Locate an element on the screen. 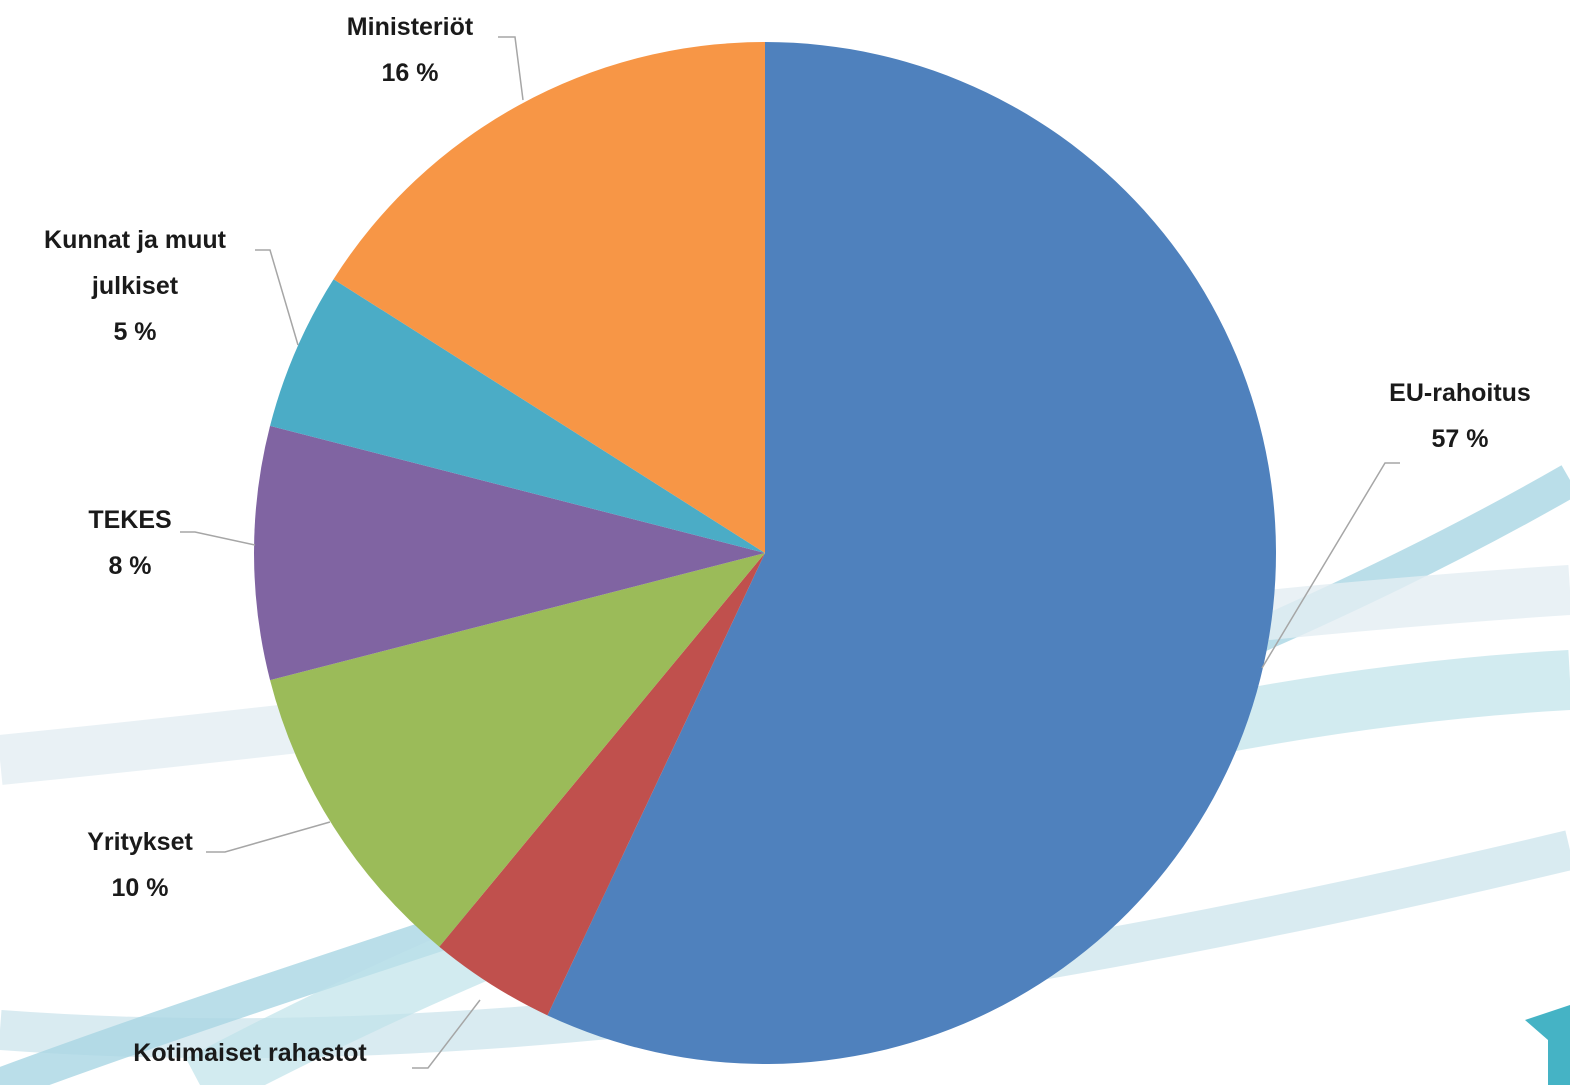 This screenshot has width=1570, height=1085. data-label: Kunnat ja muut julkiset 5 % is located at coordinates (135, 286).